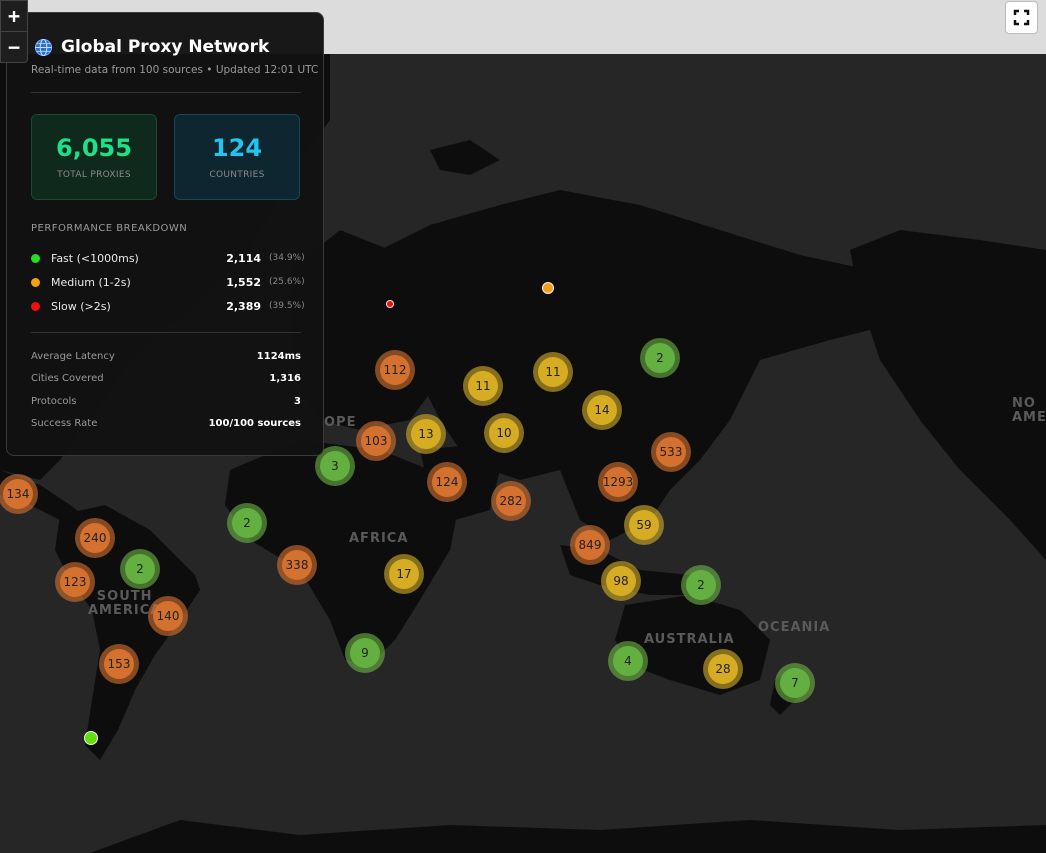 This screenshot has height=853, width=1046. I want to click on total-proxies-value: 6,055, so click(94, 148).